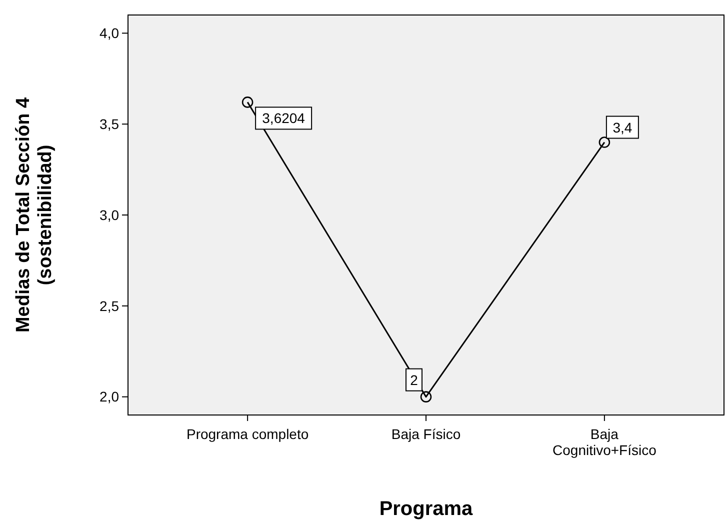 This screenshot has height=529, width=726. What do you see at coordinates (110, 306) in the screenshot?
I see `y-tick-label: 2,5` at bounding box center [110, 306].